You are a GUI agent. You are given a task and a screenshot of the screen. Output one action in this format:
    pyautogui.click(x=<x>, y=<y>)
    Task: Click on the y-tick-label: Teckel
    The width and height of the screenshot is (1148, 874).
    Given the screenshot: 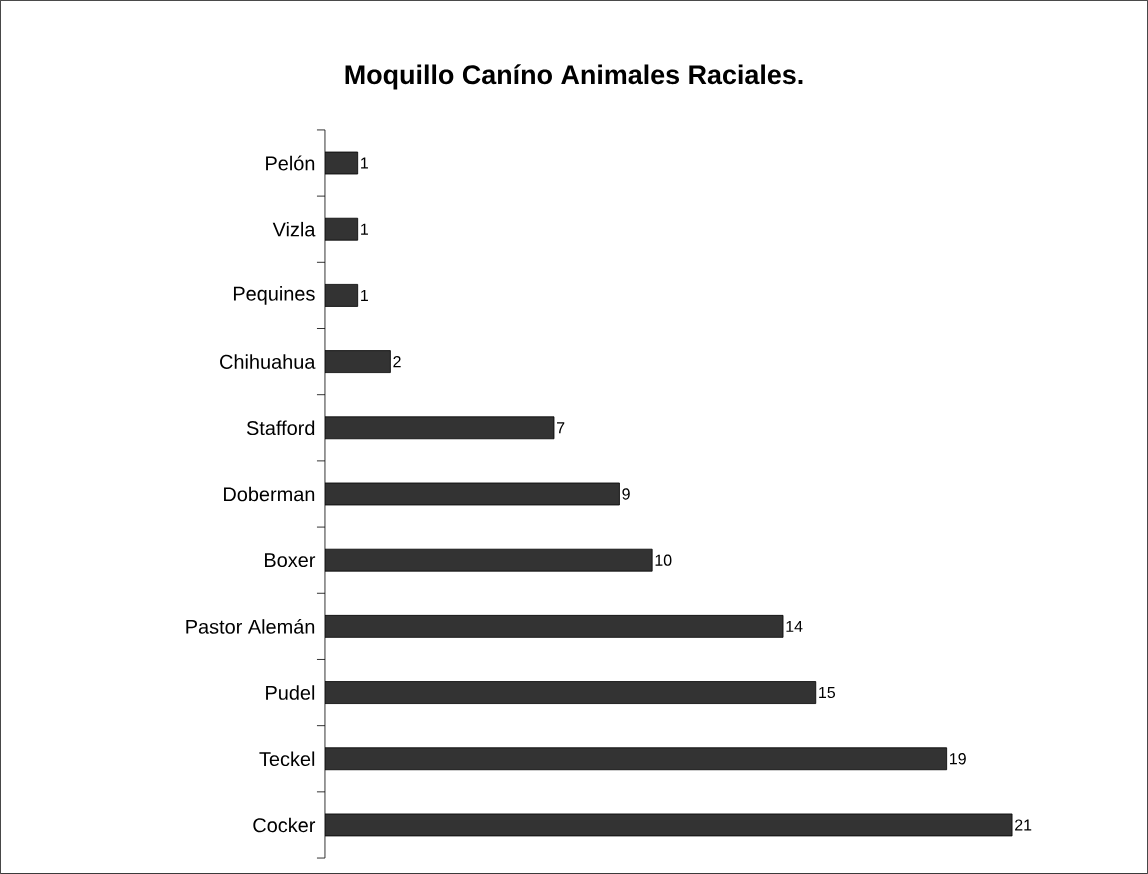 What is the action you would take?
    pyautogui.click(x=287, y=759)
    